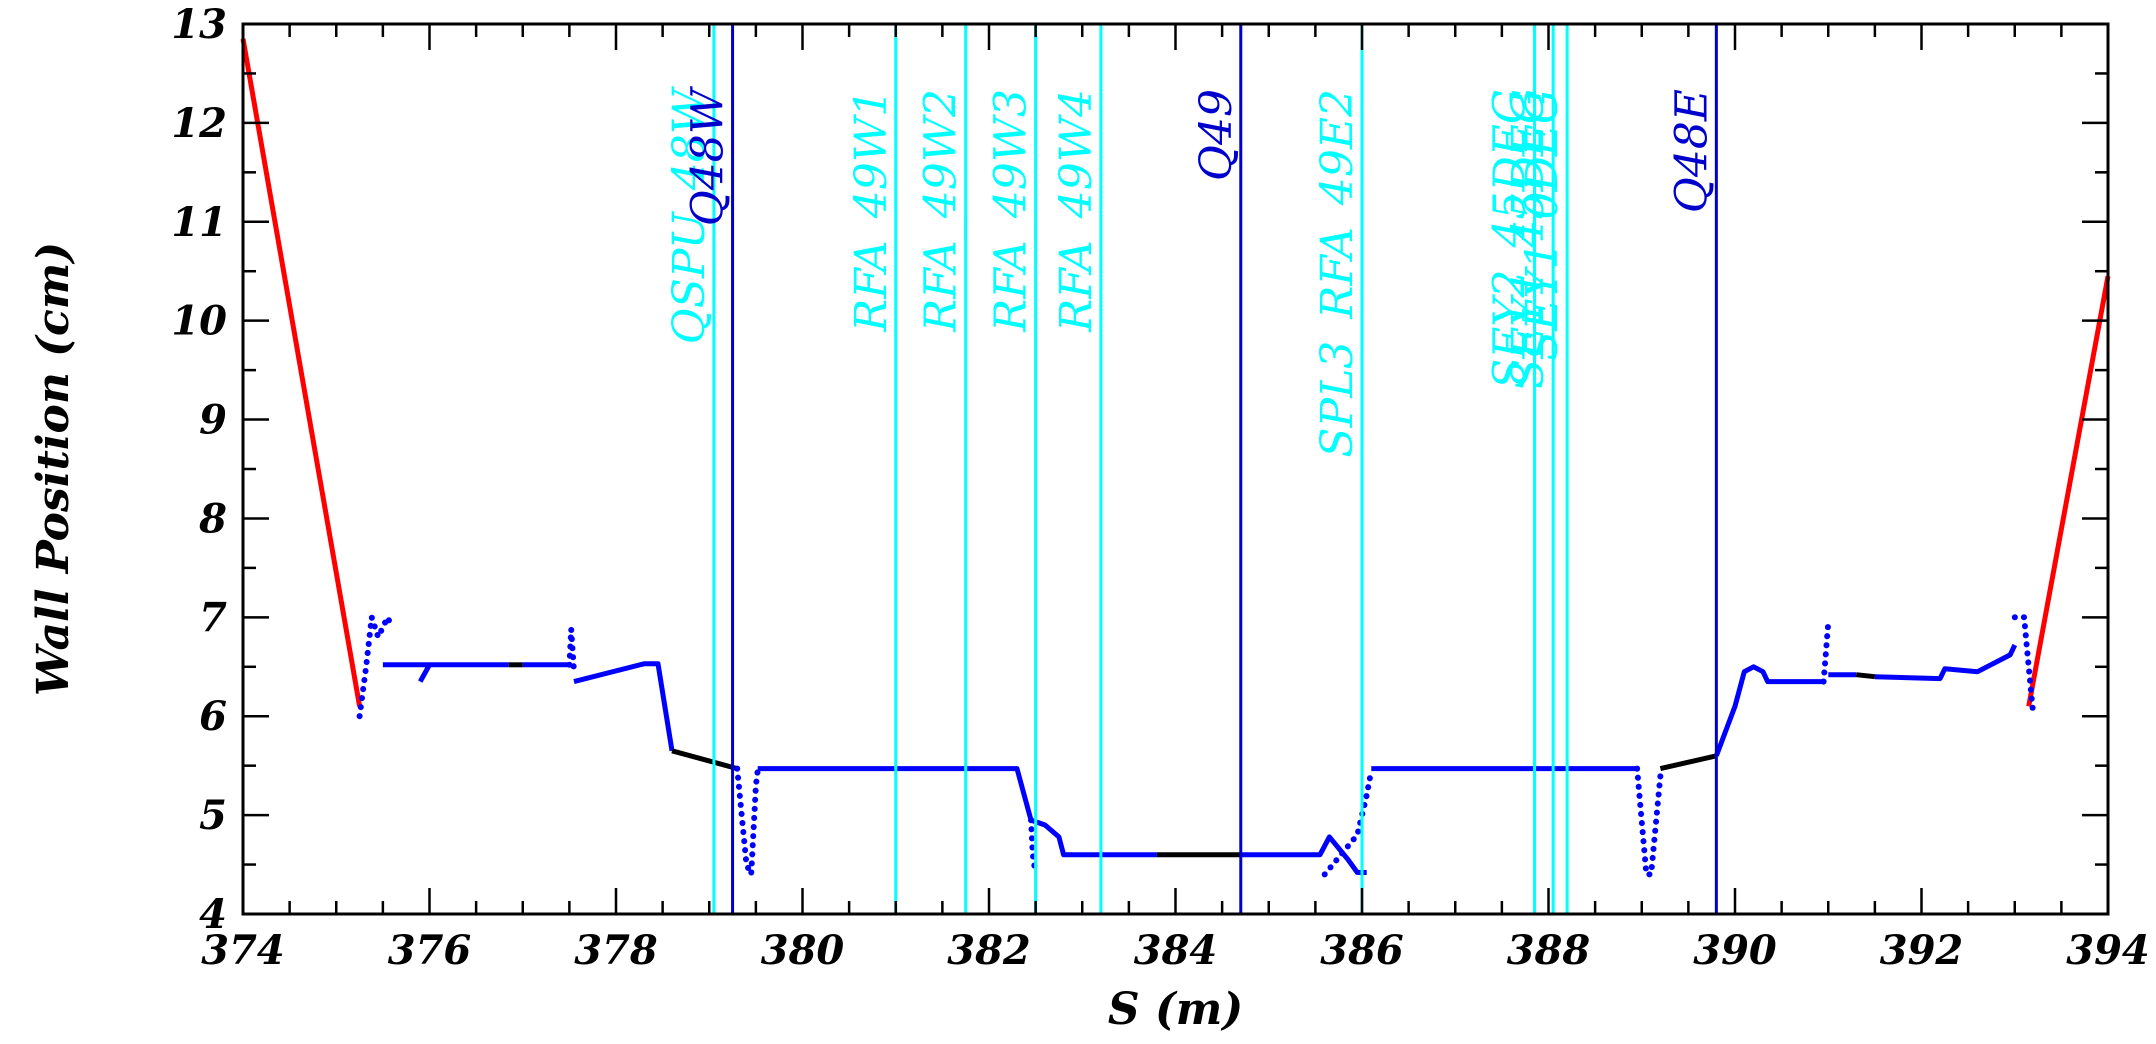 Image resolution: width=2156 pixels, height=1044 pixels. I want to click on marker-label-rfa_49w2: RFA_49W2, so click(941, 211).